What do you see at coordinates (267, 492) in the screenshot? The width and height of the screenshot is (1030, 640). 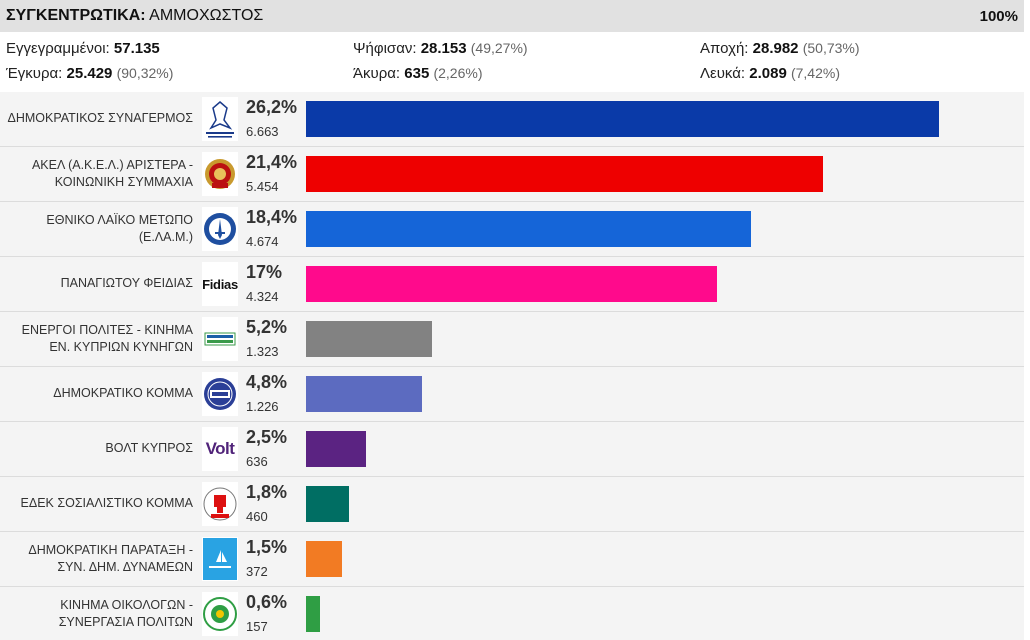 I see `party-percentage: 1,8%` at bounding box center [267, 492].